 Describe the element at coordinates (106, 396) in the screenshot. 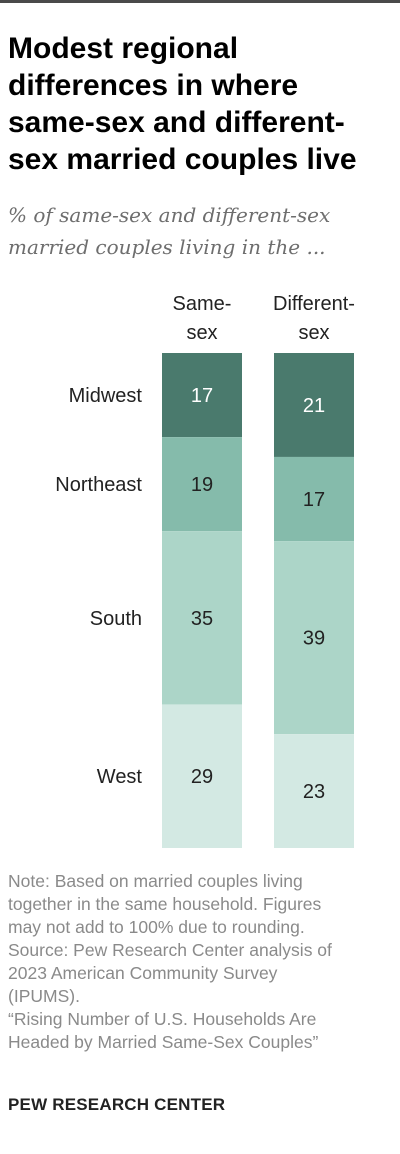

I see `region-label-midwest: Midwest` at that location.